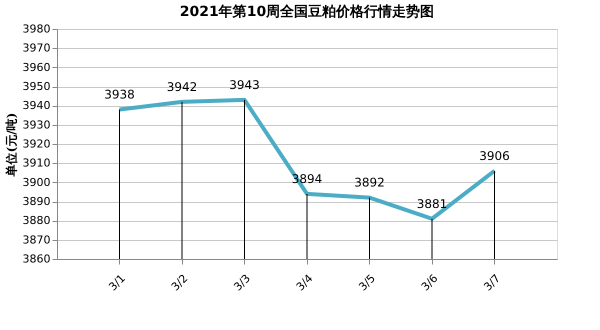  I want to click on y-tick-label: 3880, so click(36, 221).